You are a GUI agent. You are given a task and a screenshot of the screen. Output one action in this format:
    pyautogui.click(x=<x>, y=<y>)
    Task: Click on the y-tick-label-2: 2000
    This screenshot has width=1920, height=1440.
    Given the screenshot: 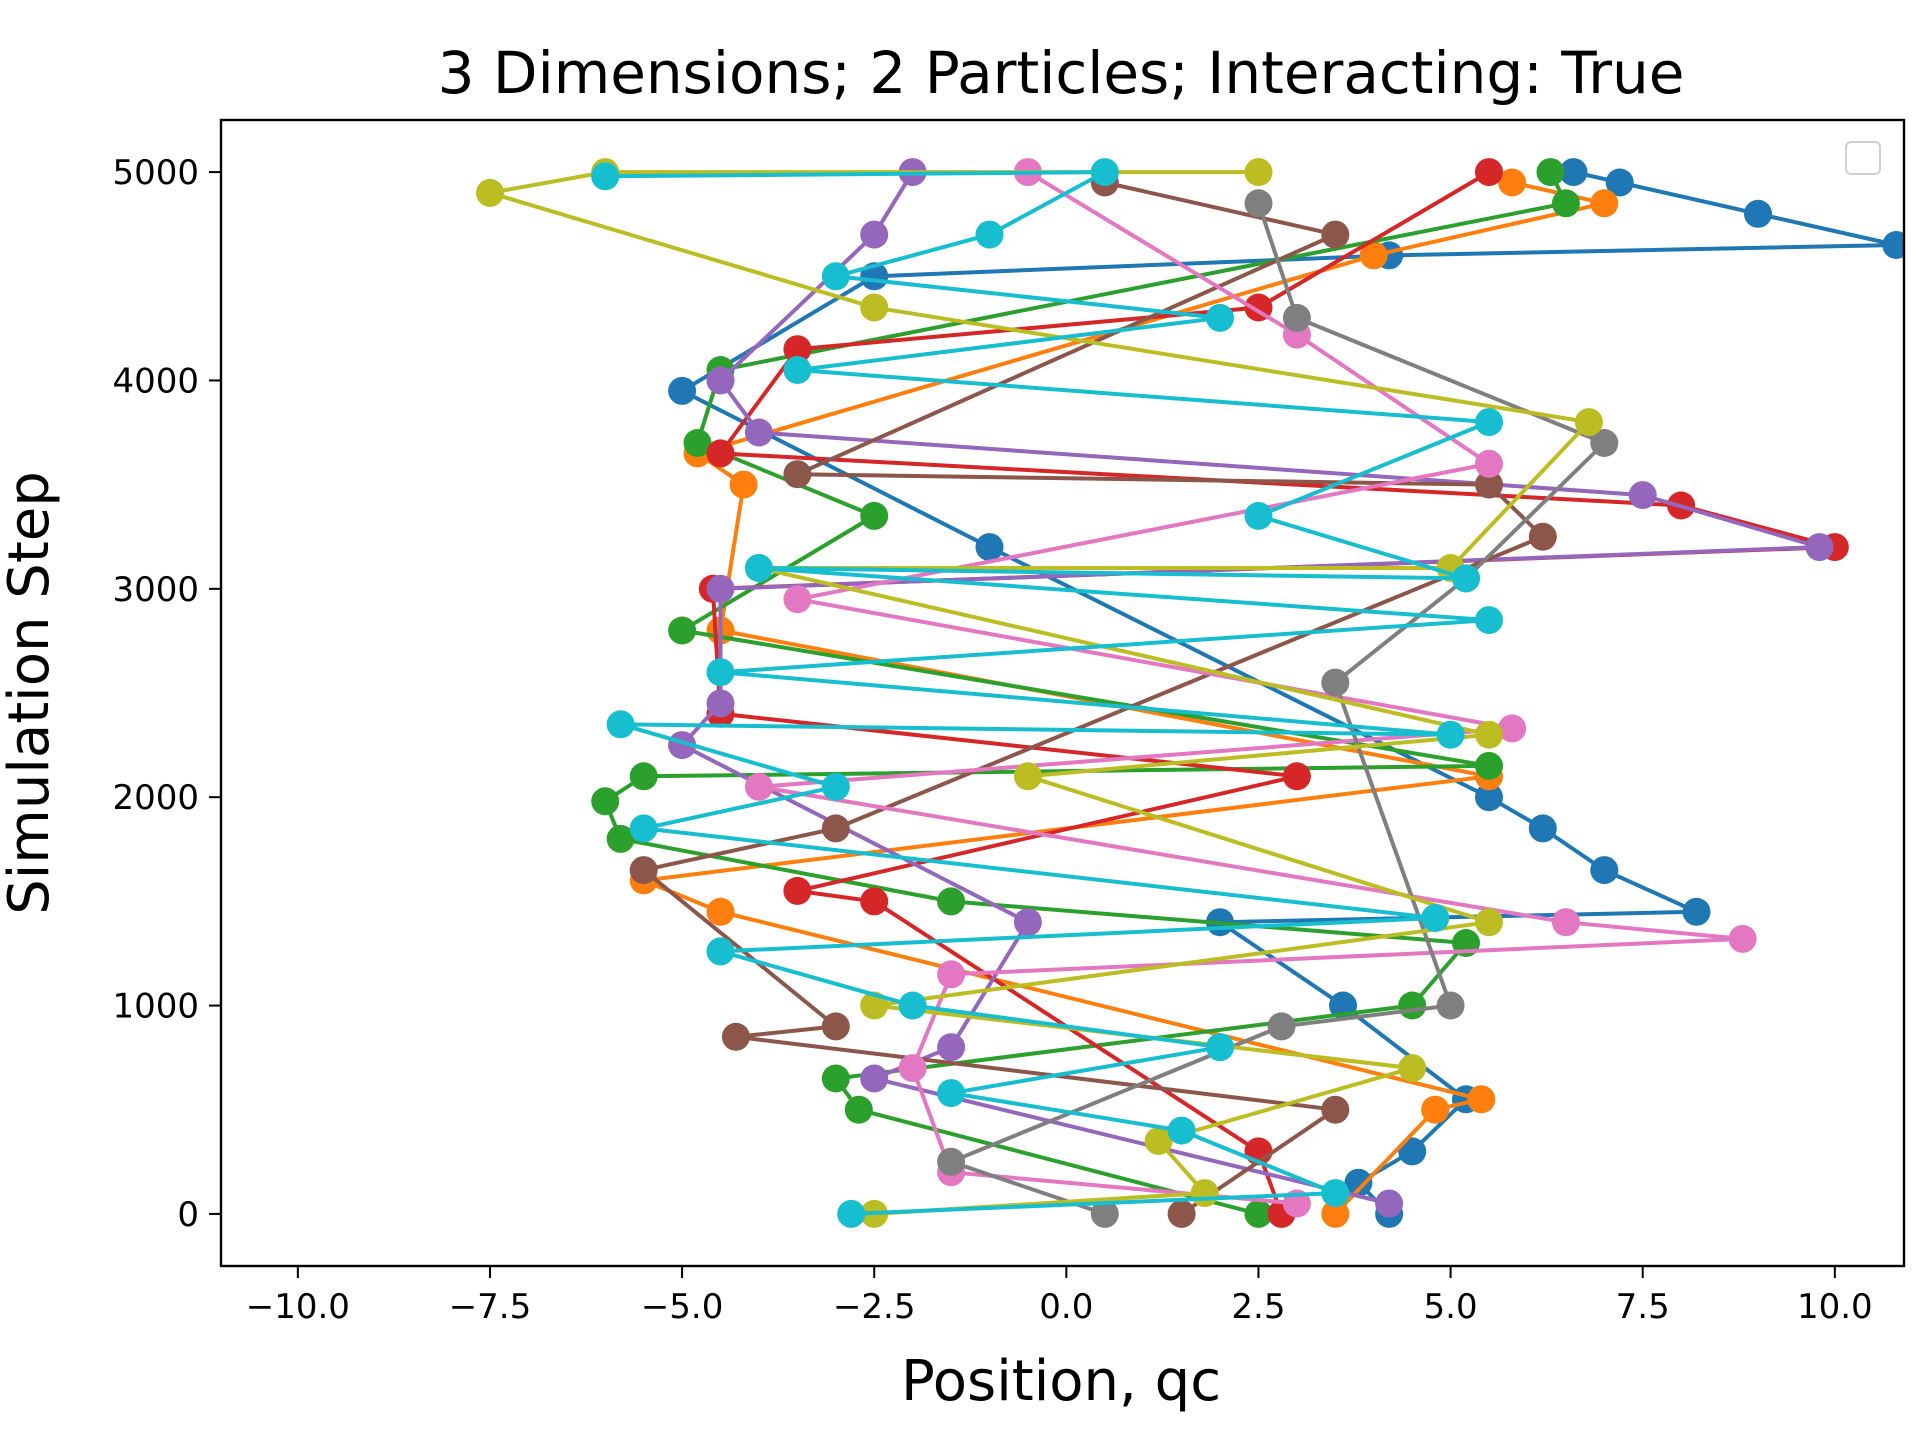 What is the action you would take?
    pyautogui.click(x=155, y=798)
    